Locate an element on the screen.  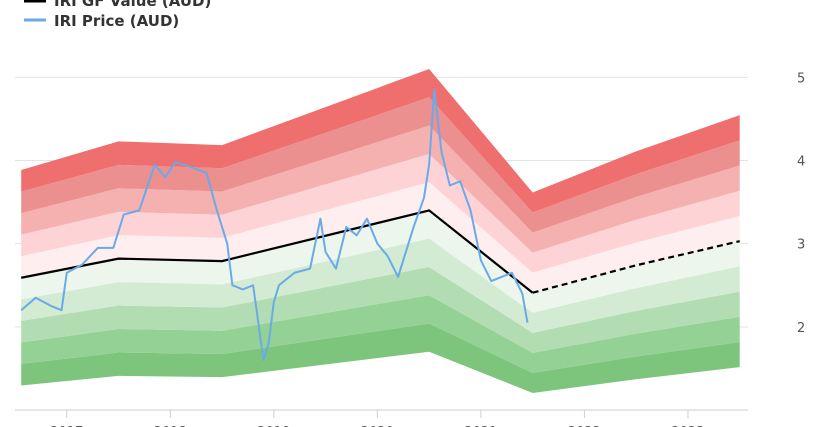
y-tick-label: 4 is located at coordinates (801, 161).